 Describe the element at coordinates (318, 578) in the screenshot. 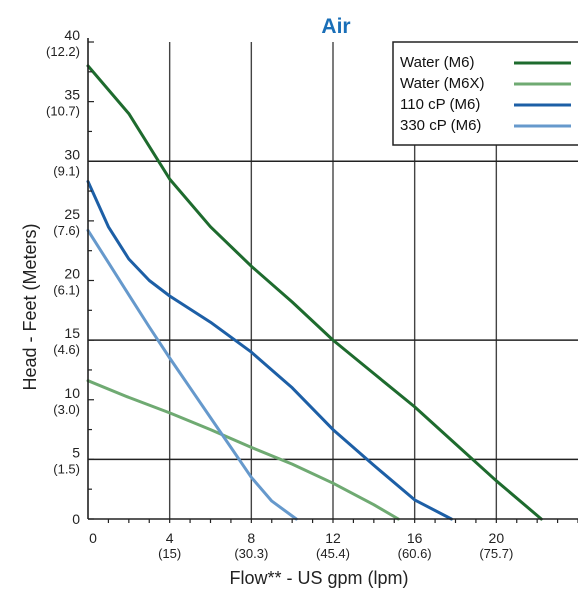

I see `x-axis-label: Flow** - US gpm (lpm)` at that location.